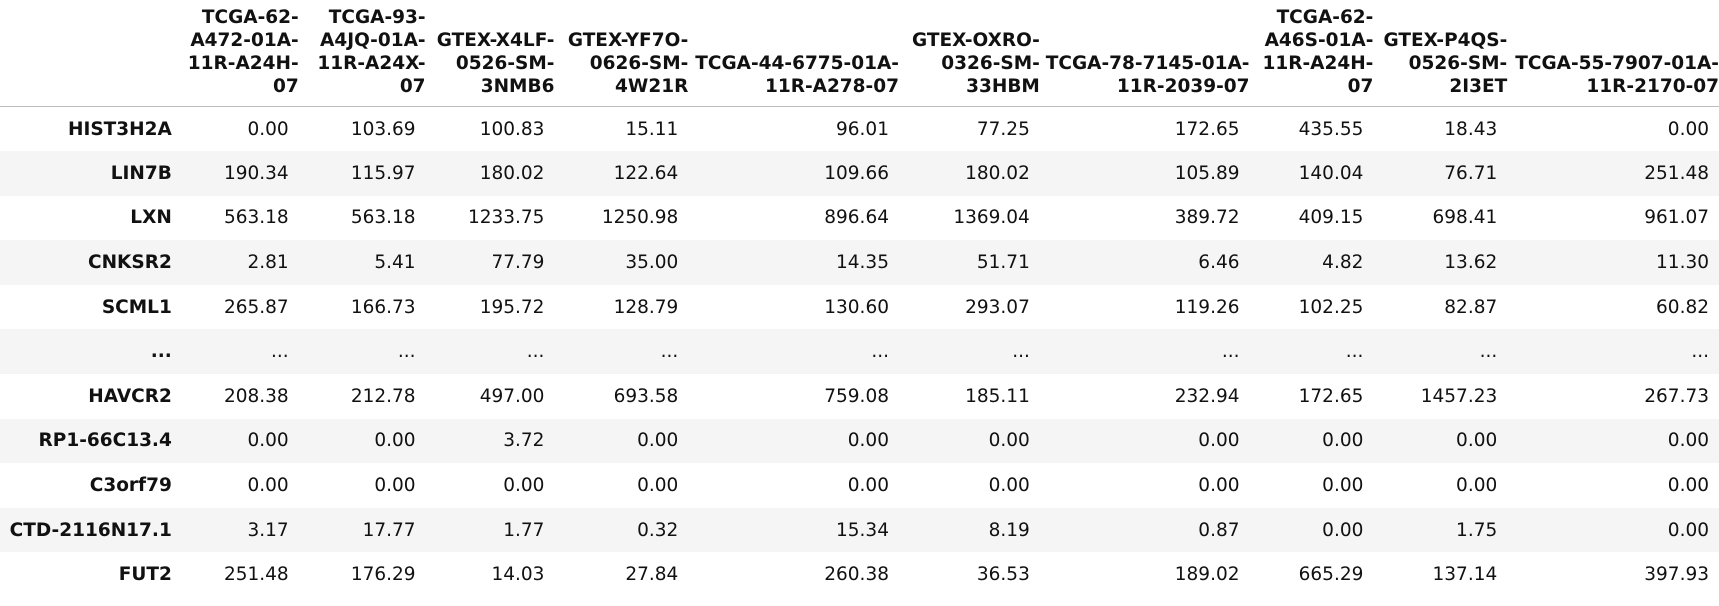  What do you see at coordinates (256, 173) in the screenshot?
I see `table-cell: 190.34` at bounding box center [256, 173].